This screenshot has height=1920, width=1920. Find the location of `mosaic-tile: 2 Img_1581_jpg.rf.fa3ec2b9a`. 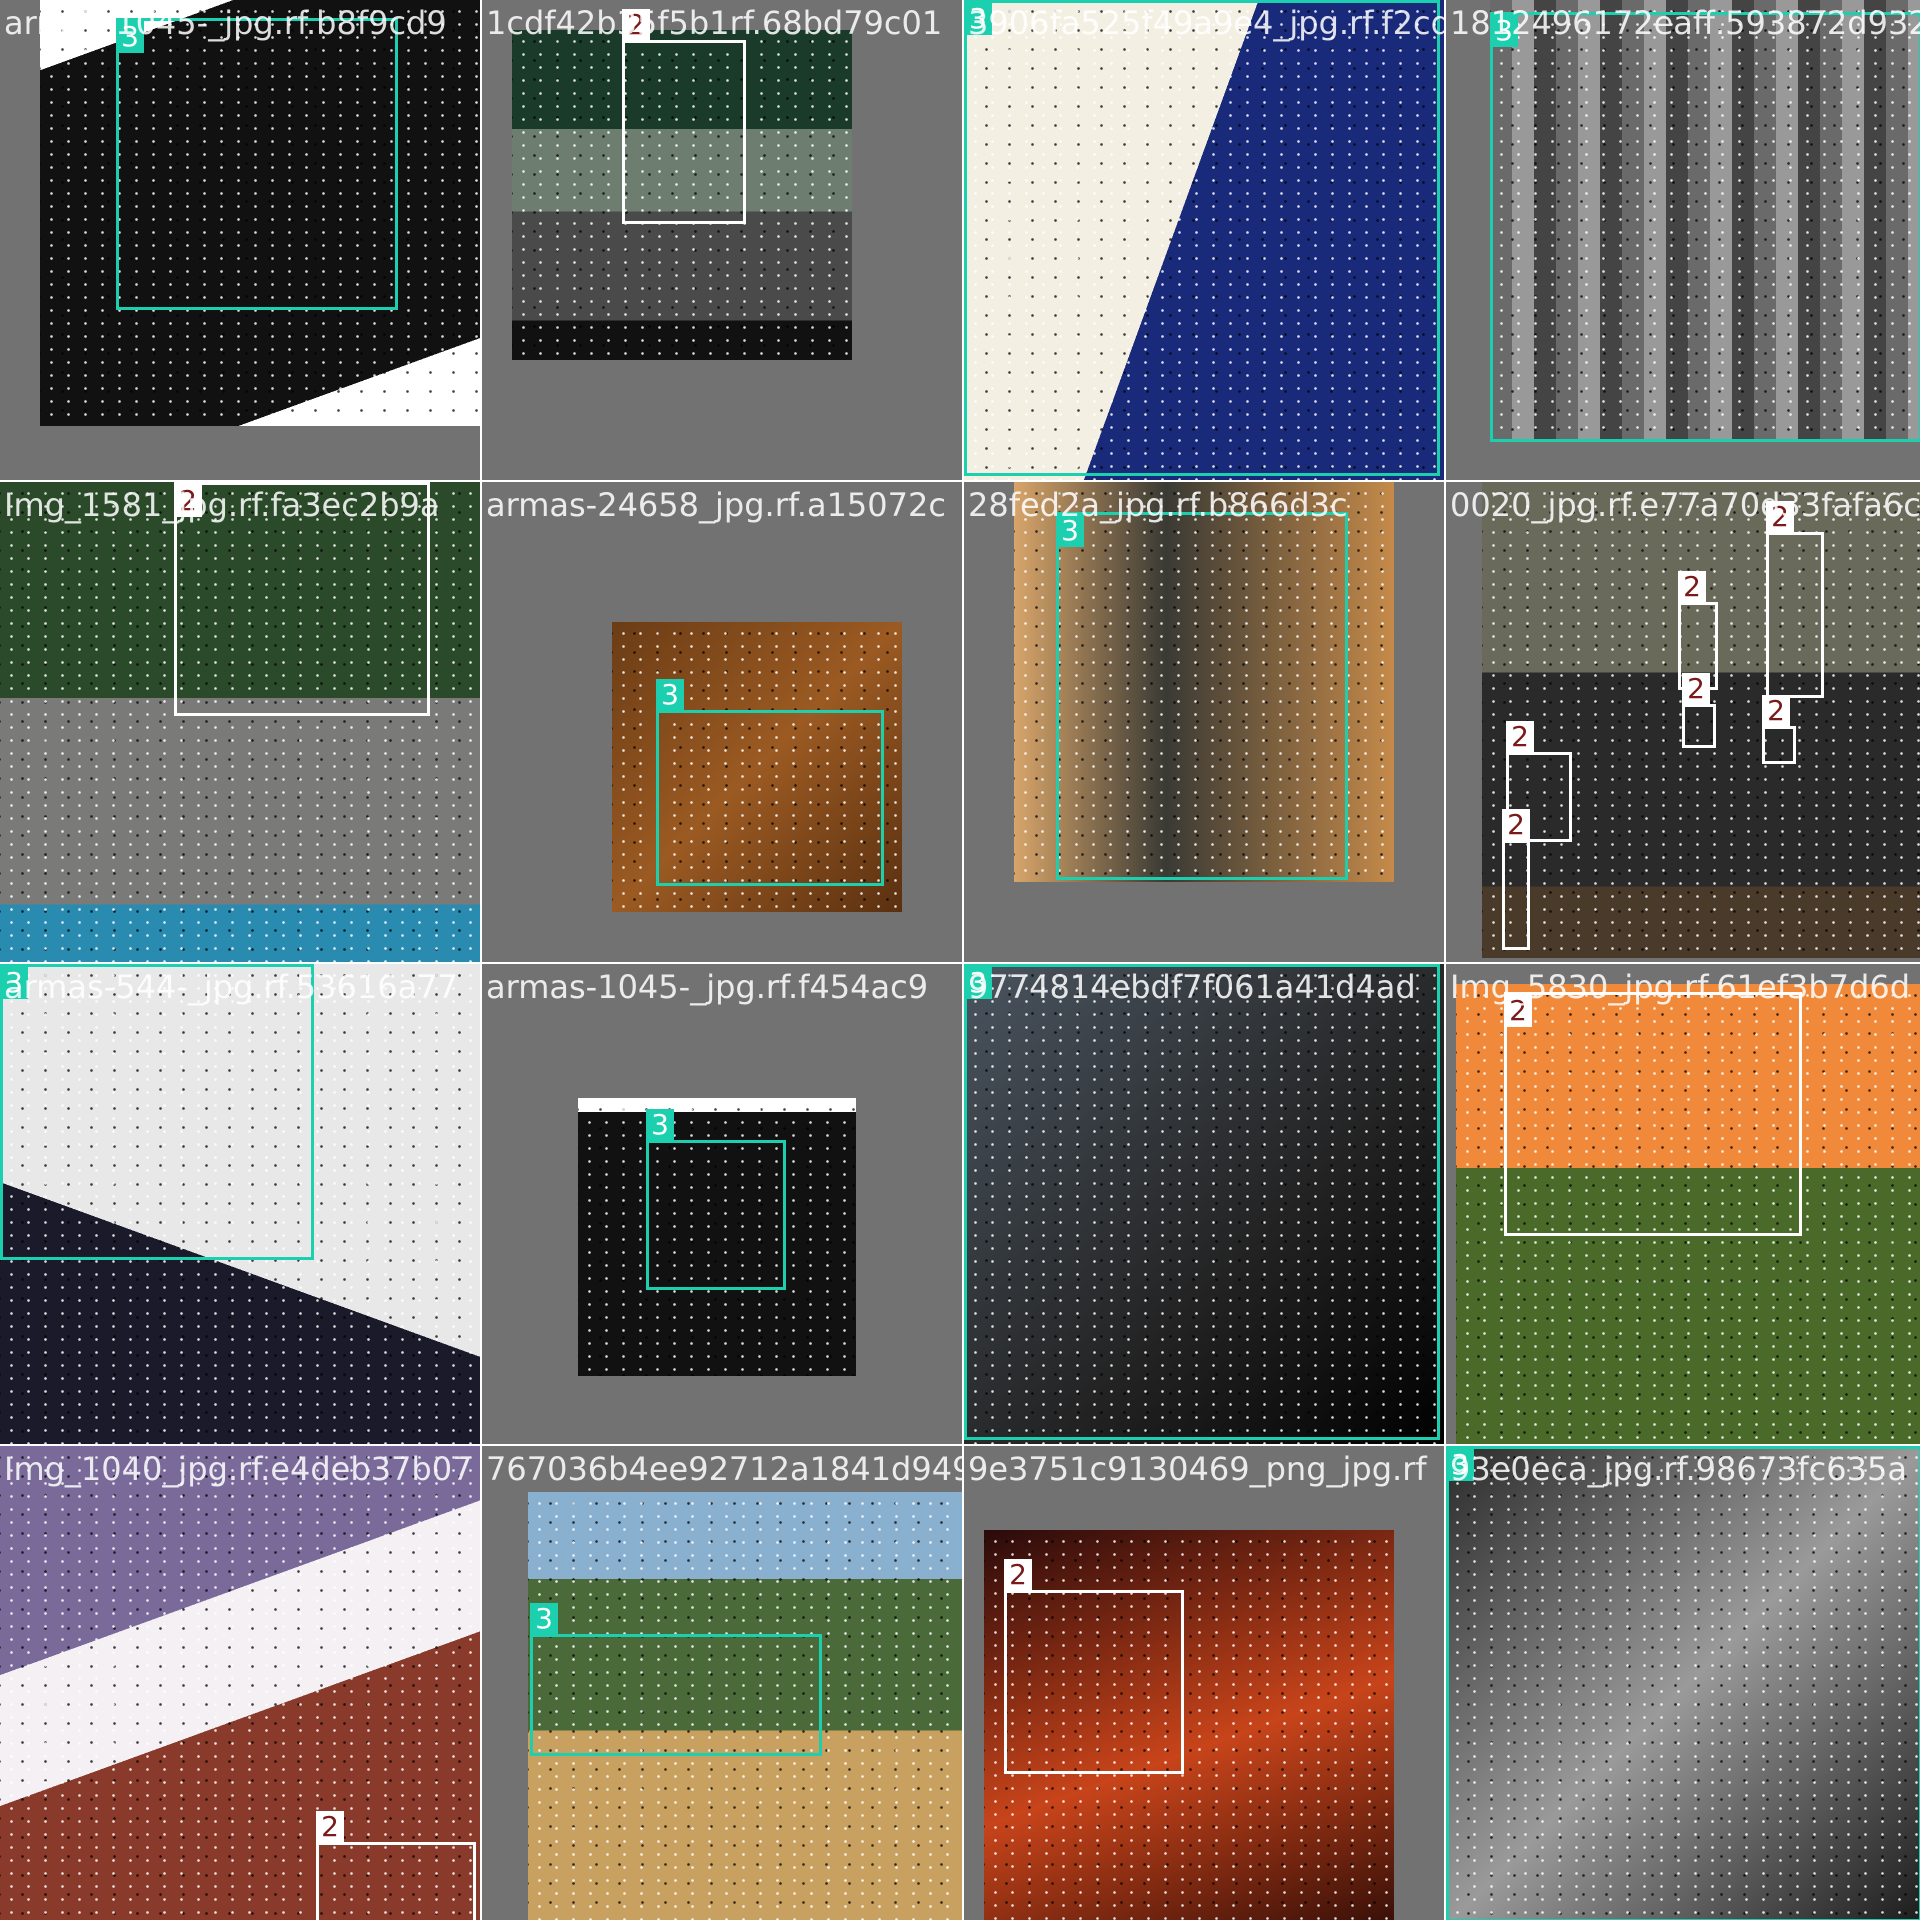

mosaic-tile: 2 Img_1581_jpg.rf.fa3ec2b9a is located at coordinates (240, 722).